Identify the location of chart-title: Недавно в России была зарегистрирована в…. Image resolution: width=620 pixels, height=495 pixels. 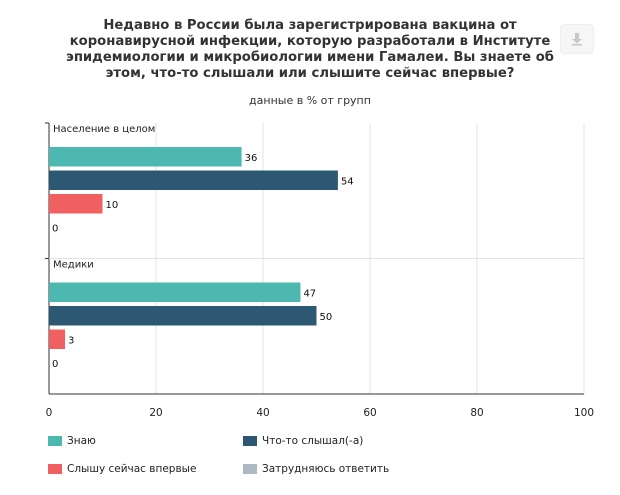
(310, 49).